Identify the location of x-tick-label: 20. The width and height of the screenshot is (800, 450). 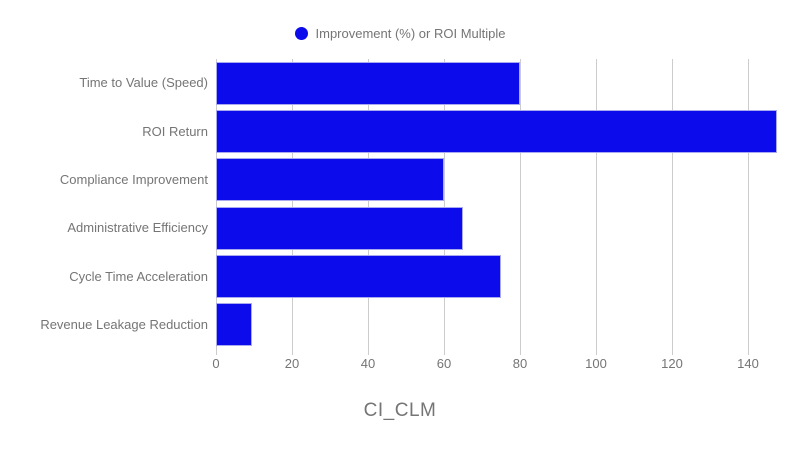
(292, 363).